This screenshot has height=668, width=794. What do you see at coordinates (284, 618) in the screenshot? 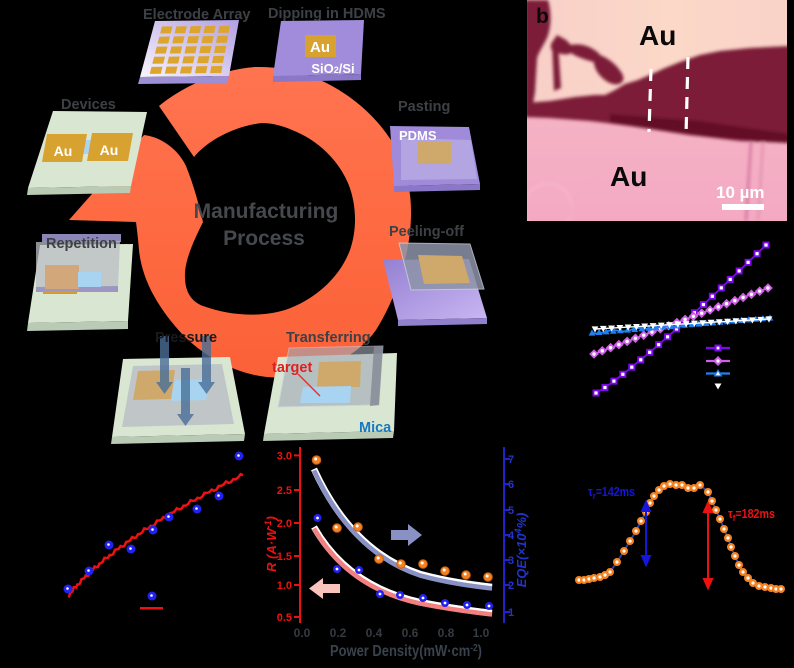
I see `svg-text: 0.5` at bounding box center [284, 618].